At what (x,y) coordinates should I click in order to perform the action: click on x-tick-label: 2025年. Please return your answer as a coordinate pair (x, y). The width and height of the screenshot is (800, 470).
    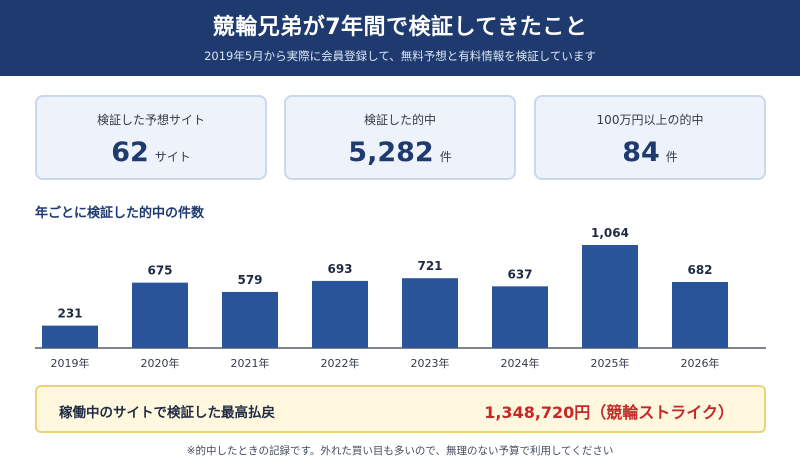
    Looking at the image, I should click on (610, 363).